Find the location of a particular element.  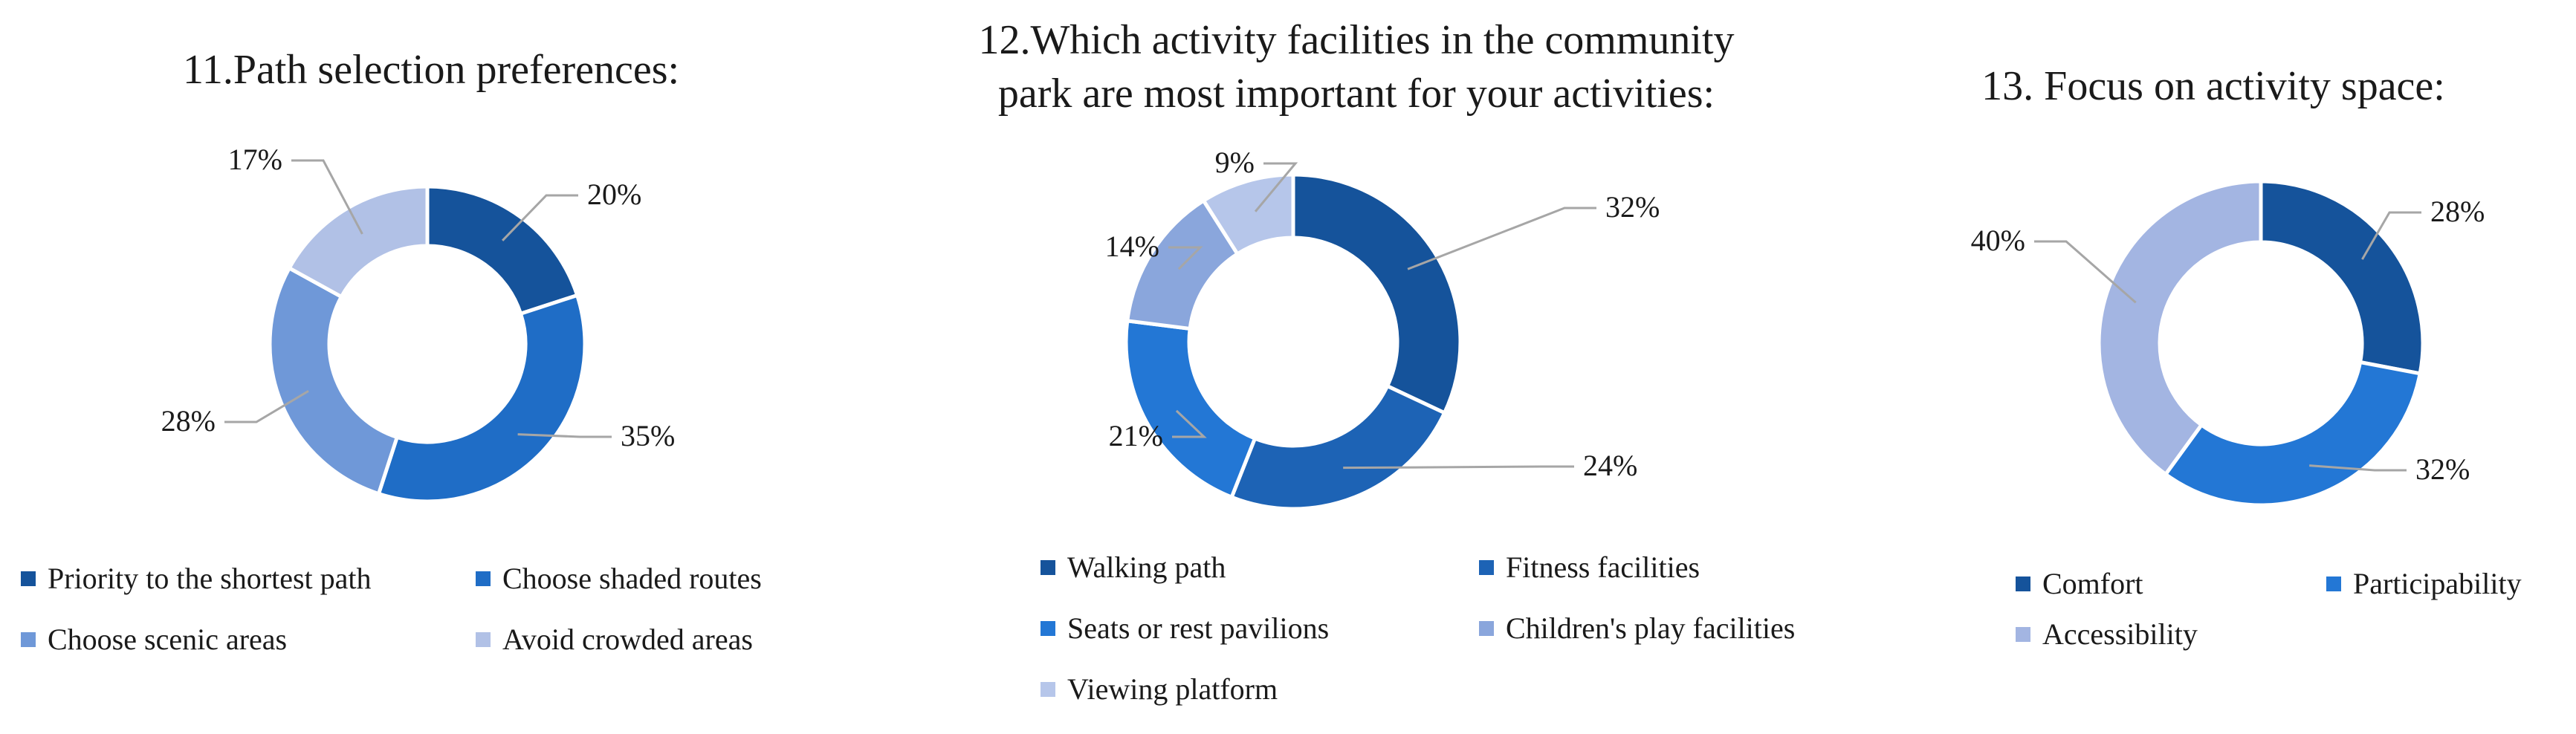

legend-item: Choose scenic areas is located at coordinates (154, 639).